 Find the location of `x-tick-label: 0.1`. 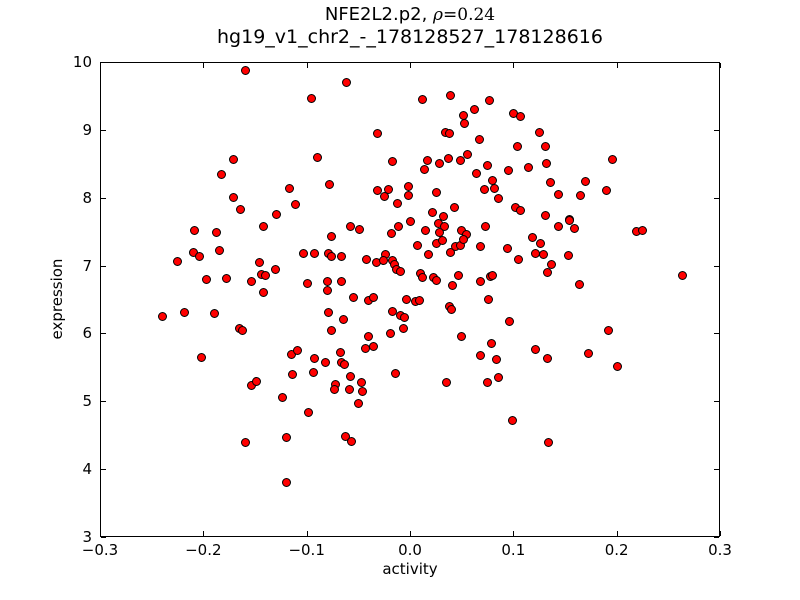

x-tick-label: 0.1 is located at coordinates (513, 550).